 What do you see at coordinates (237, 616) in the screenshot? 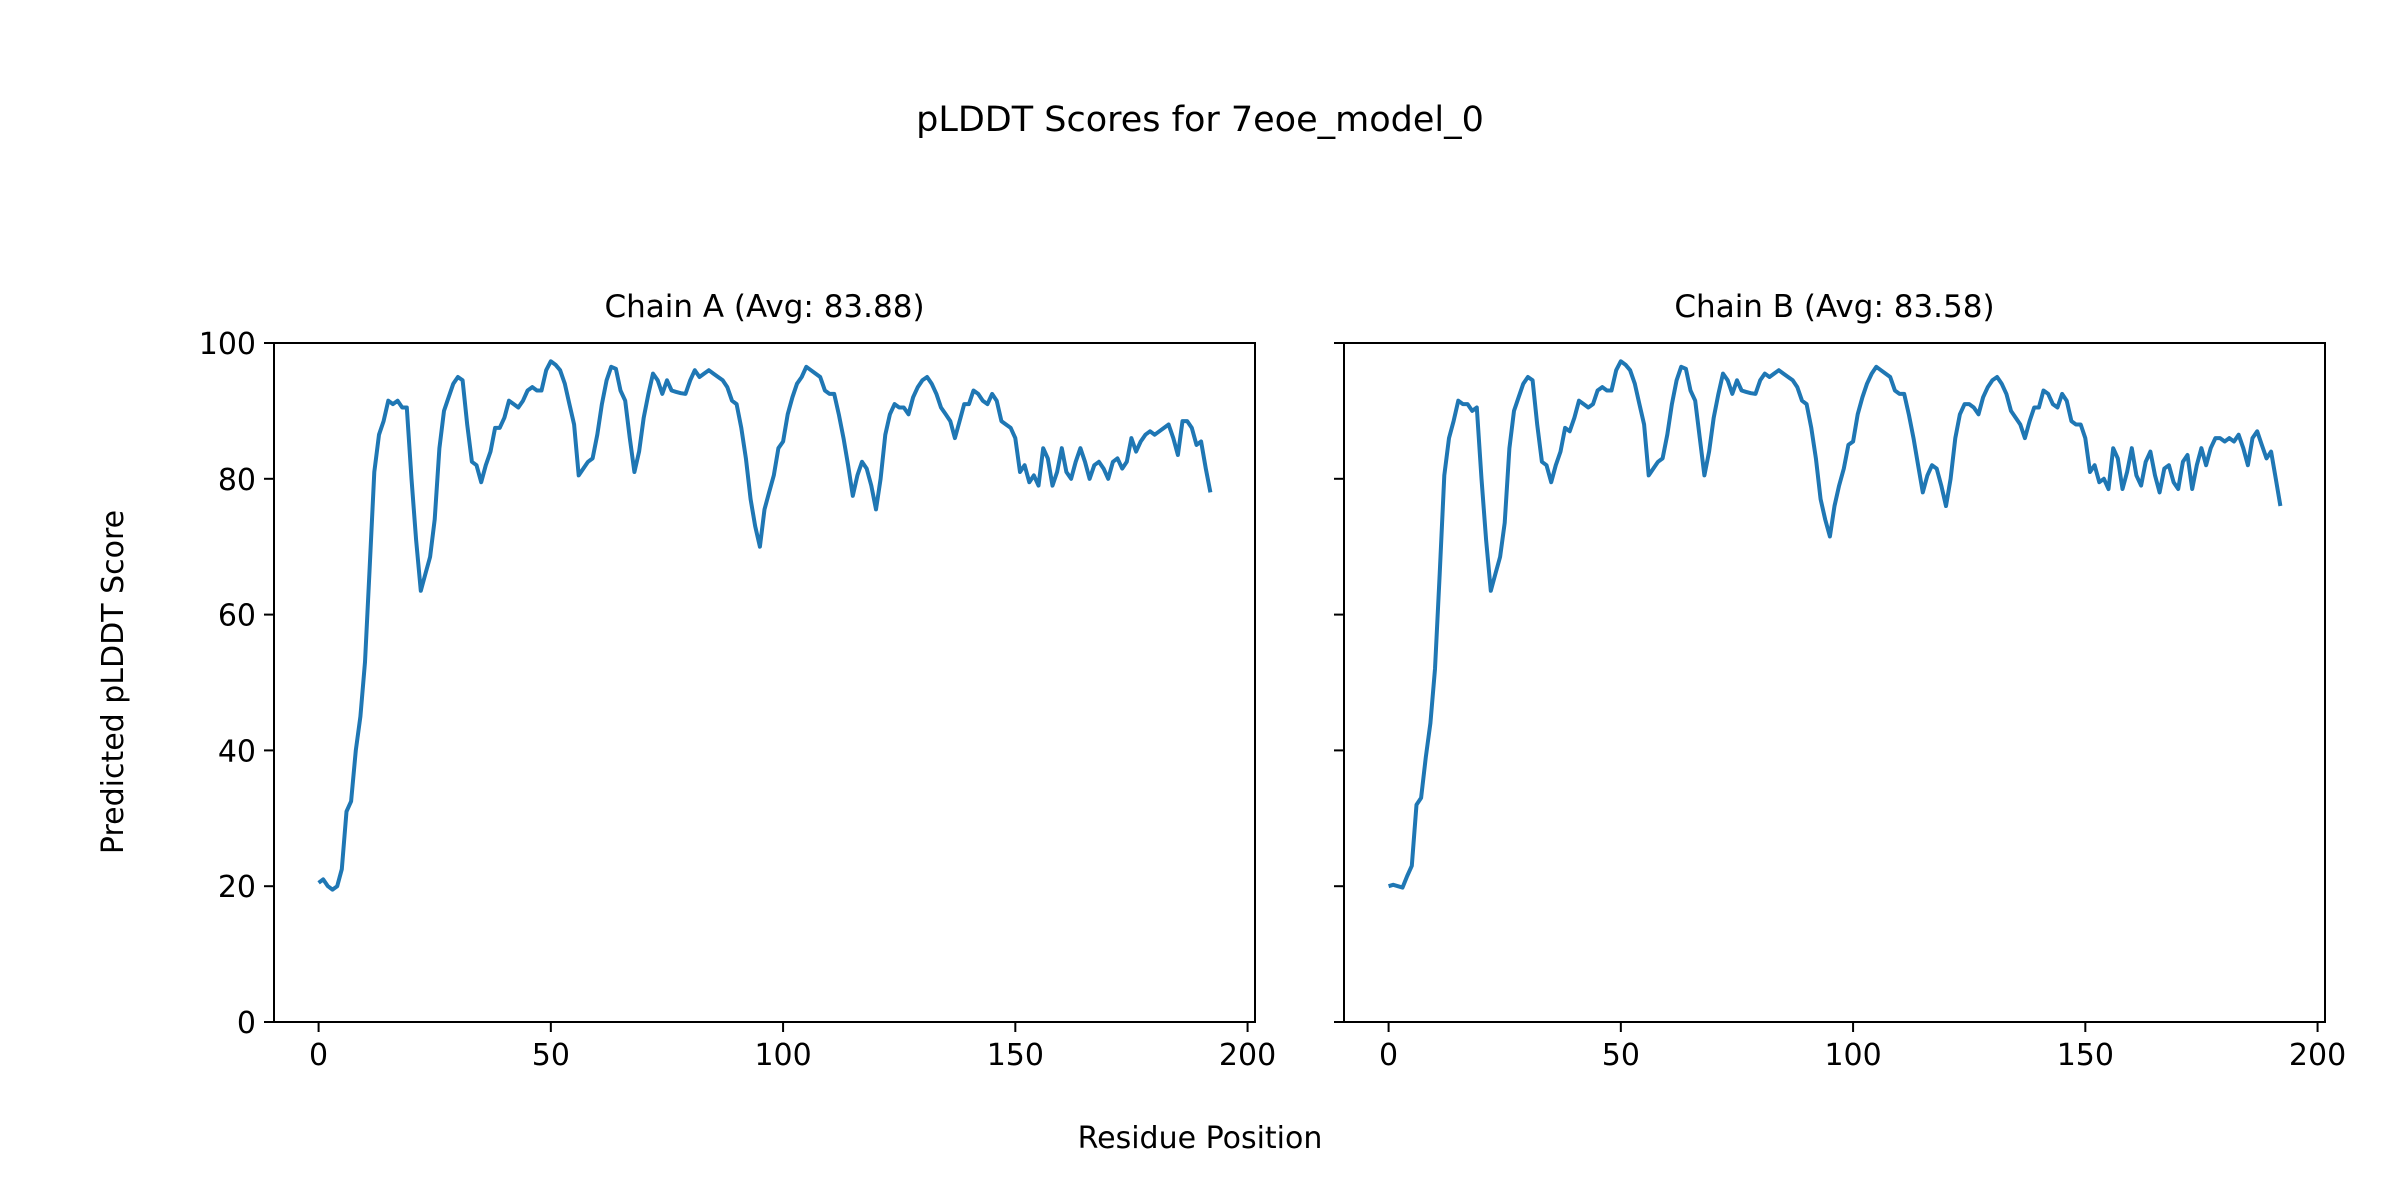
I see `y-tick-label: 60` at bounding box center [237, 616].